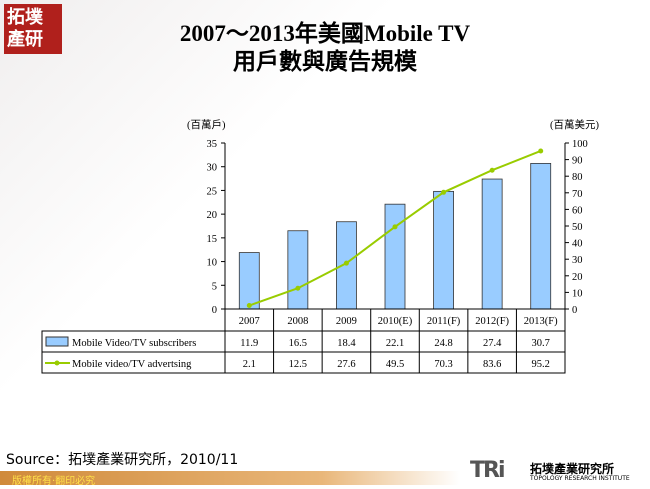  I want to click on left-tick-label: 5, so click(214, 286).